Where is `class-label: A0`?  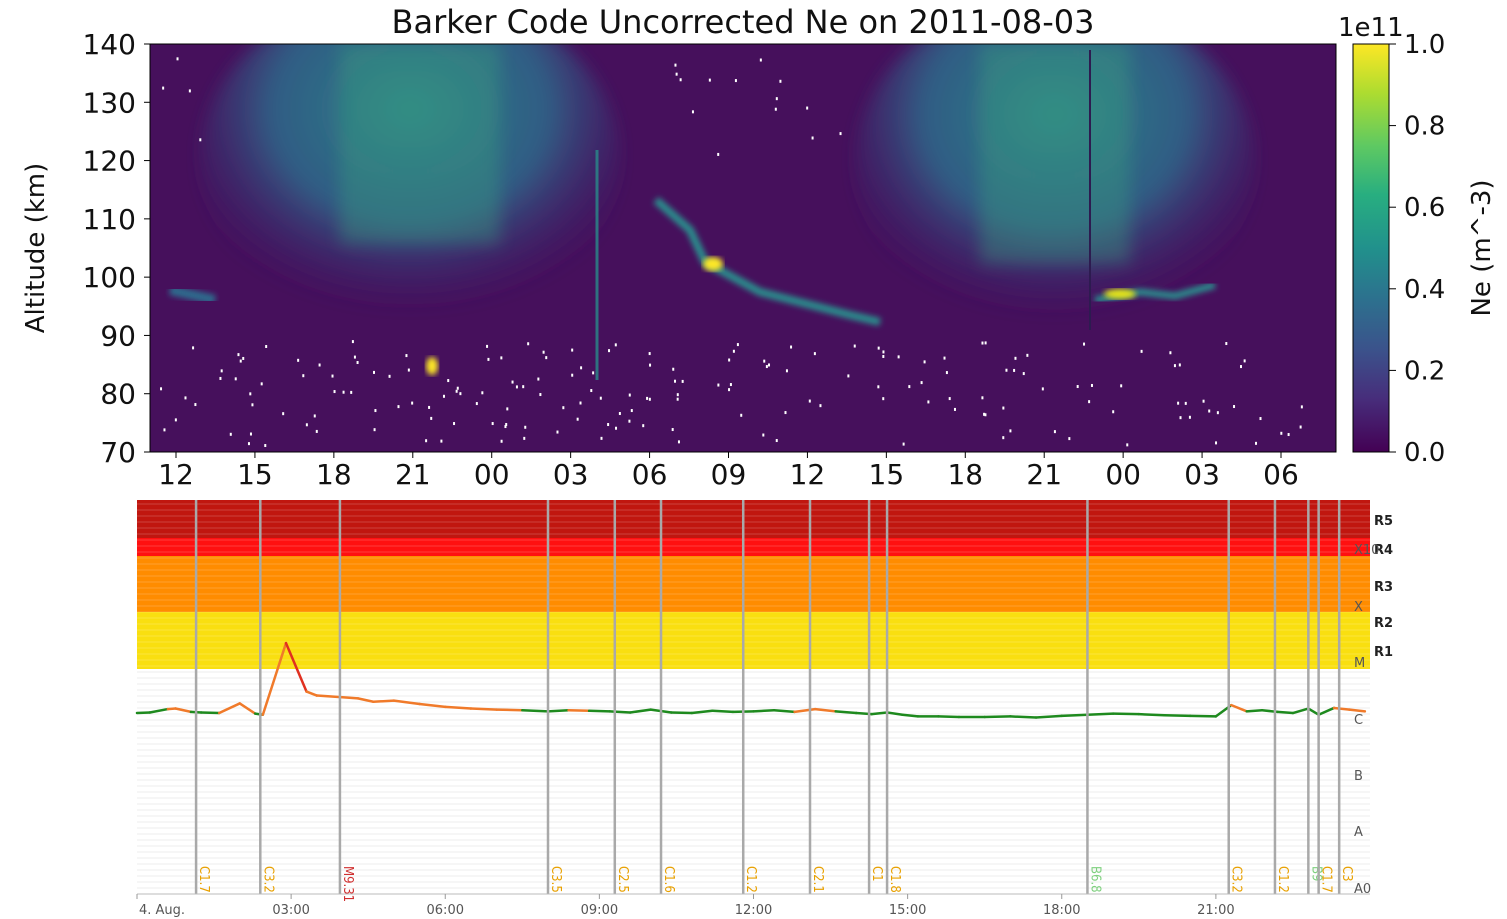
class-label: A0 is located at coordinates (1362, 889).